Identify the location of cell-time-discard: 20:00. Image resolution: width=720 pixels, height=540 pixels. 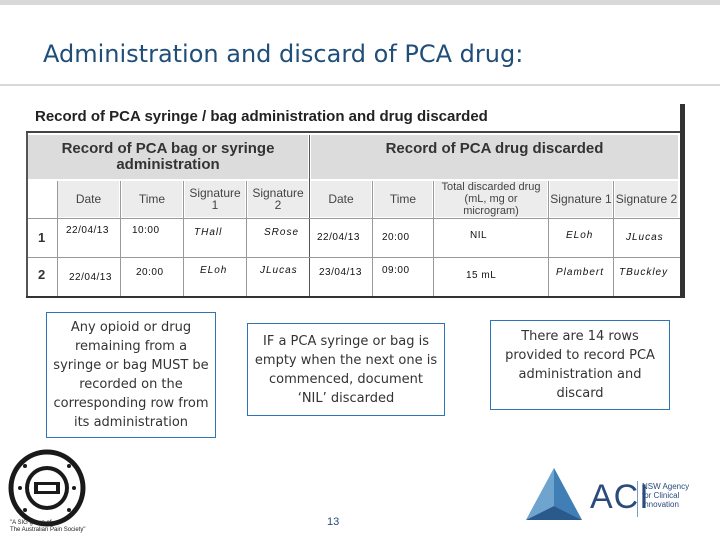
(396, 237).